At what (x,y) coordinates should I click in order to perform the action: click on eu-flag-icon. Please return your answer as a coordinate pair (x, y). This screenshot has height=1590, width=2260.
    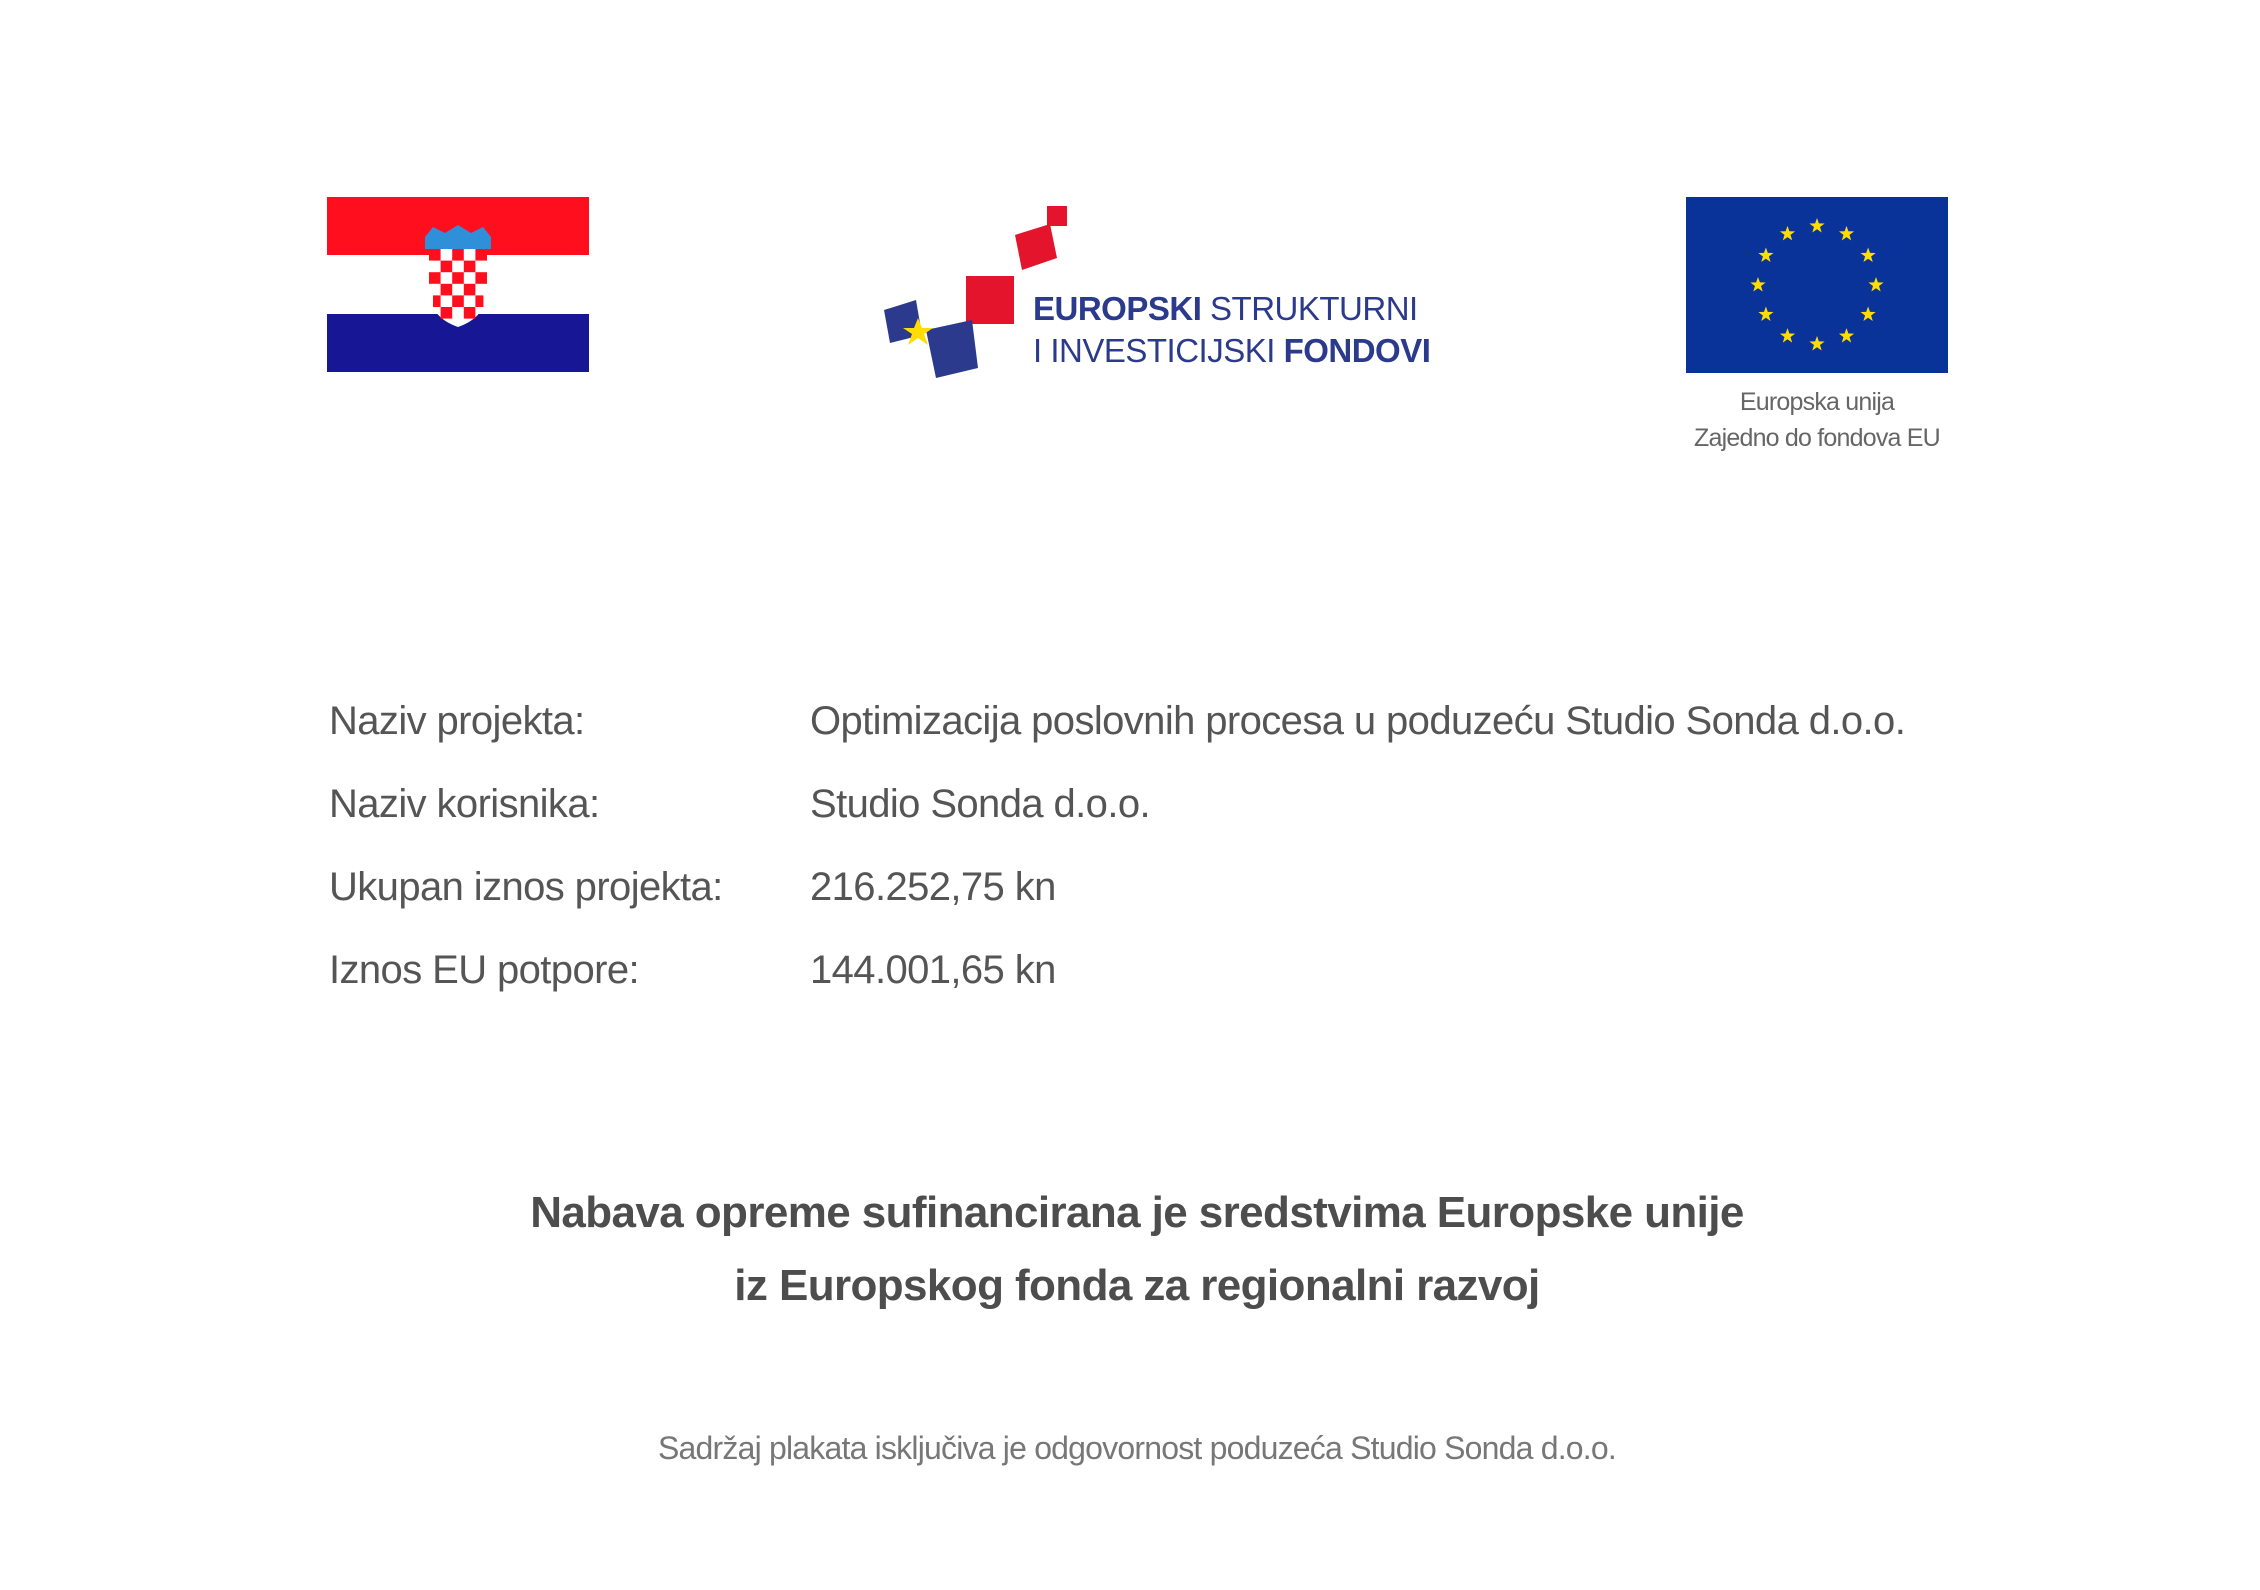
    Looking at the image, I should click on (1817, 285).